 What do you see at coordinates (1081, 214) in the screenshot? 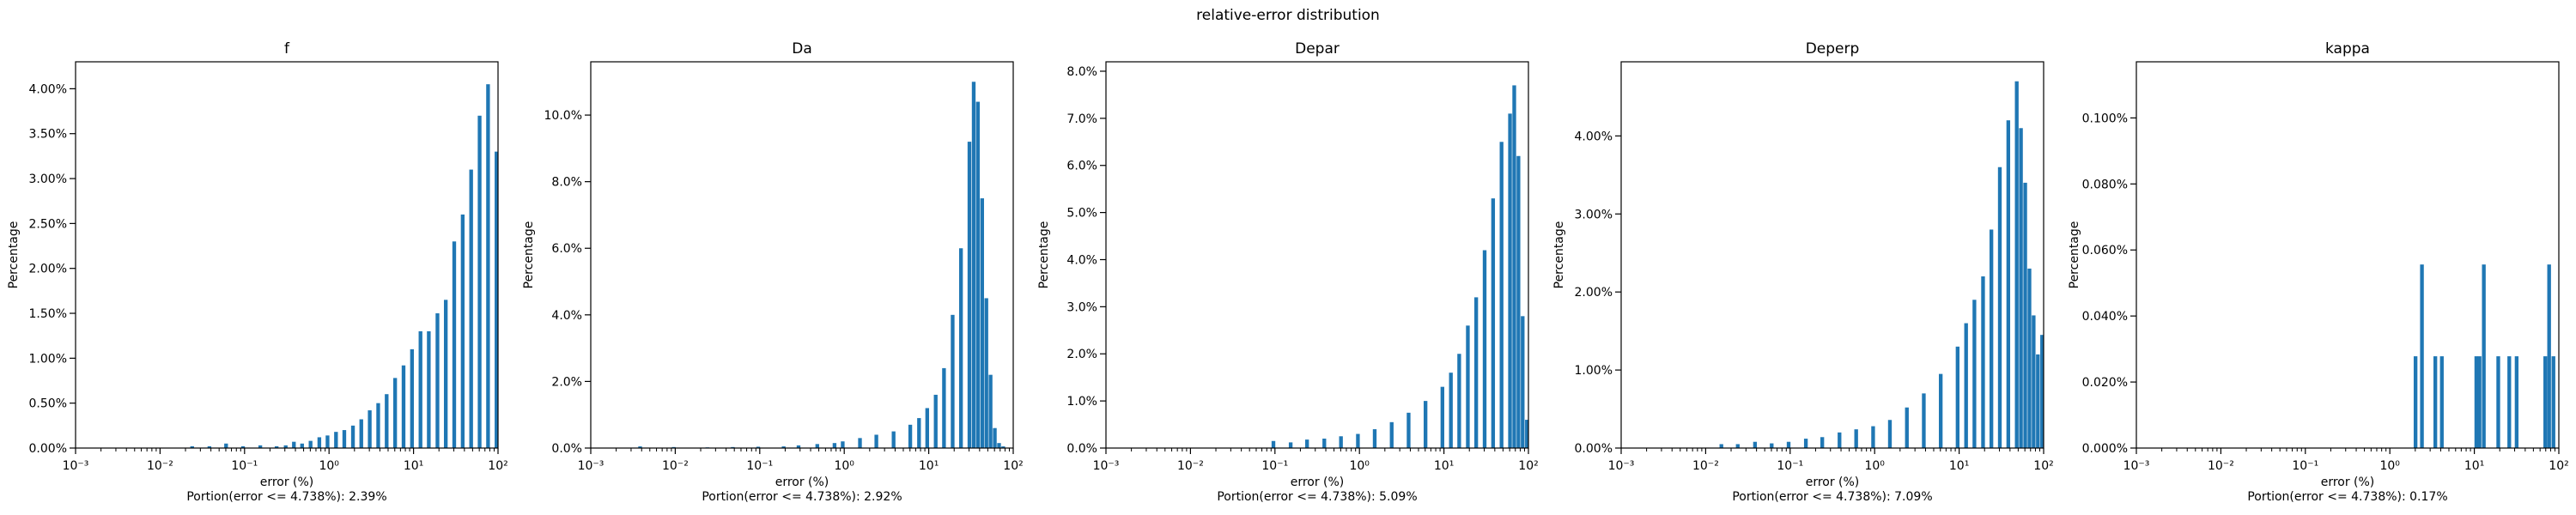
I see `y-tick-label: 5.0%` at bounding box center [1081, 214].